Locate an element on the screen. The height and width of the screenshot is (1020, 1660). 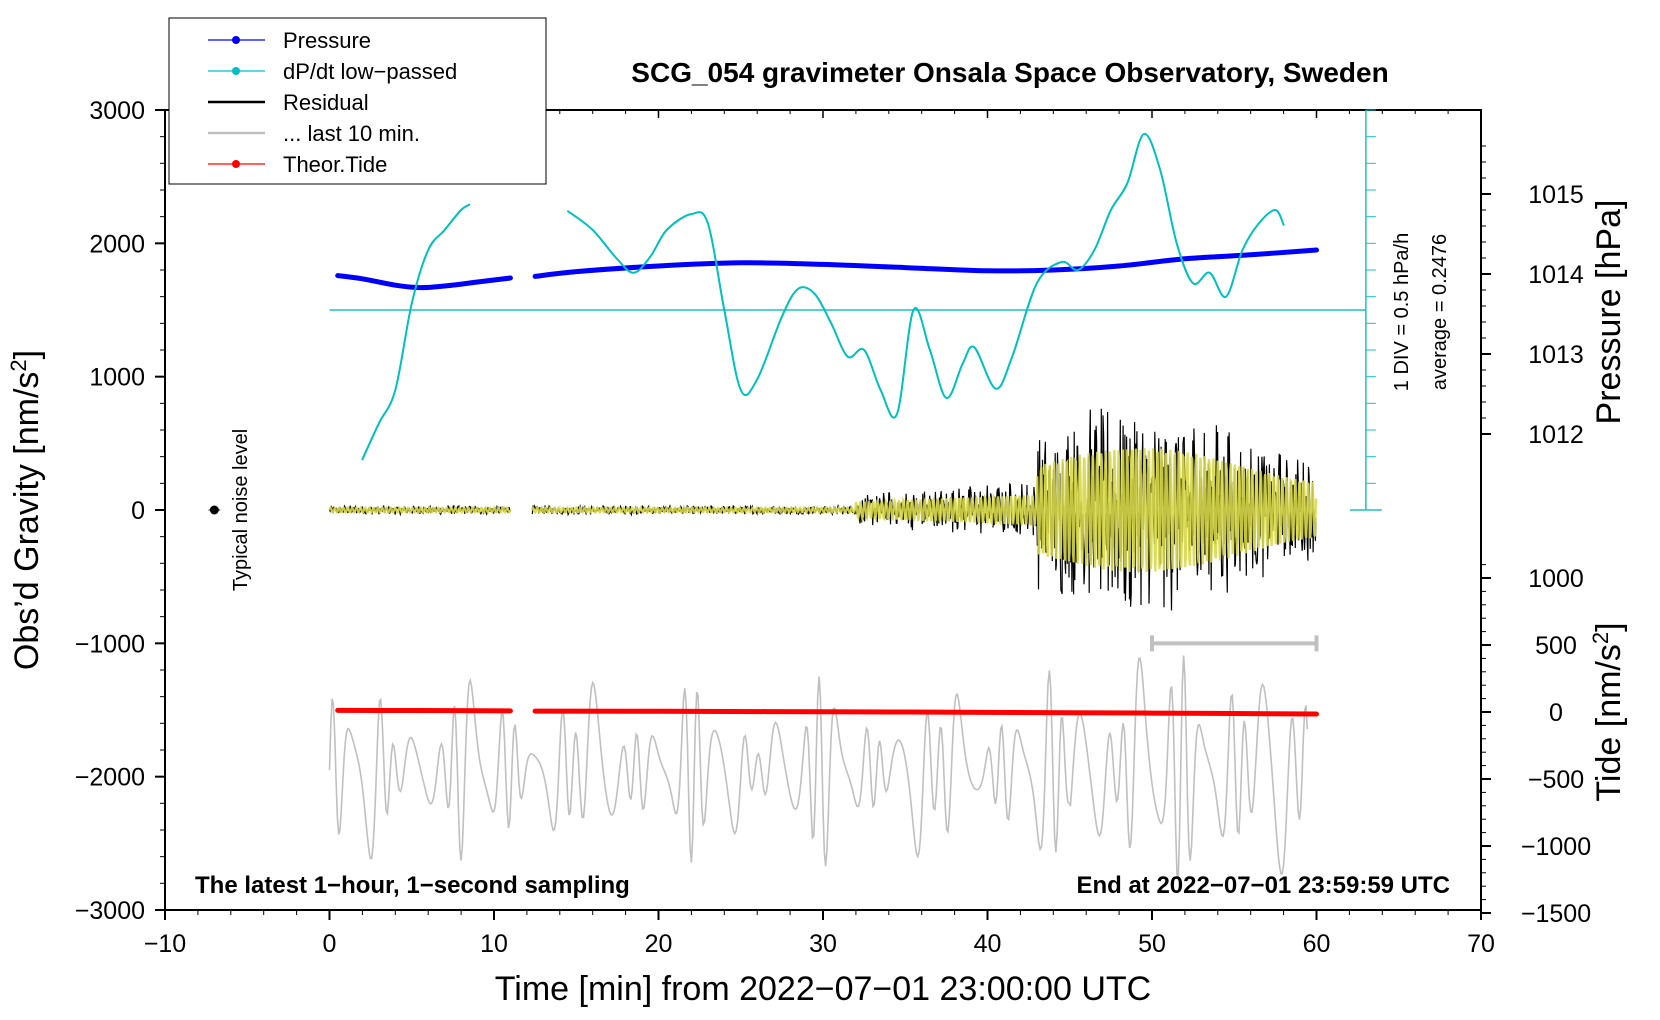
tide-tick-label: −1000 is located at coordinates (1556, 847).